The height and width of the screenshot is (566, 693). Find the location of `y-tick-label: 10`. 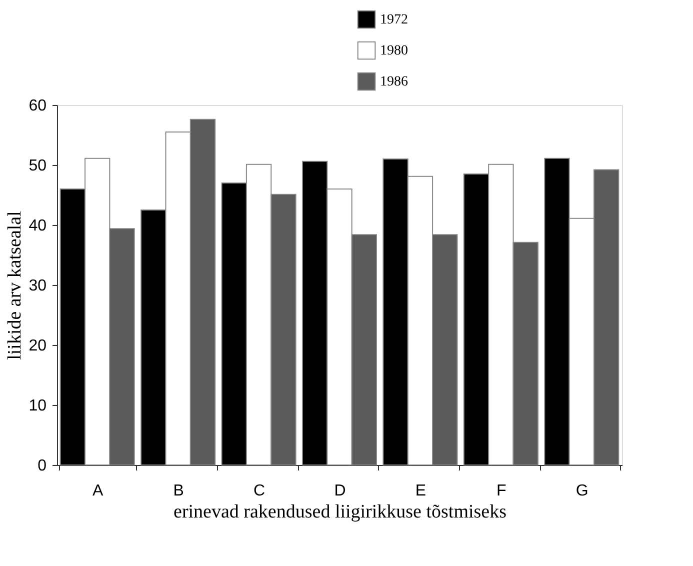

y-tick-label: 10 is located at coordinates (37, 406).